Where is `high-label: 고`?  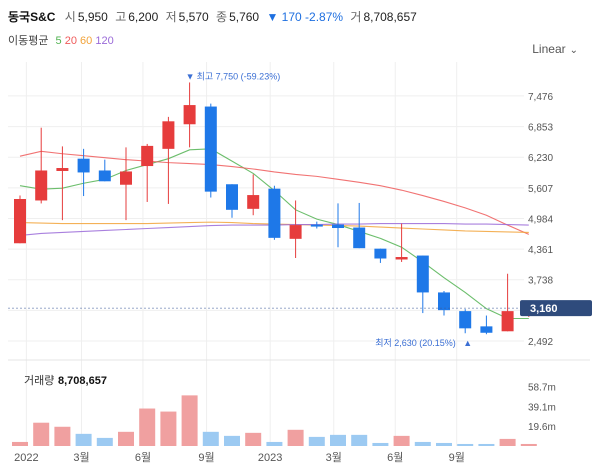 high-label: 고 is located at coordinates (121, 17).